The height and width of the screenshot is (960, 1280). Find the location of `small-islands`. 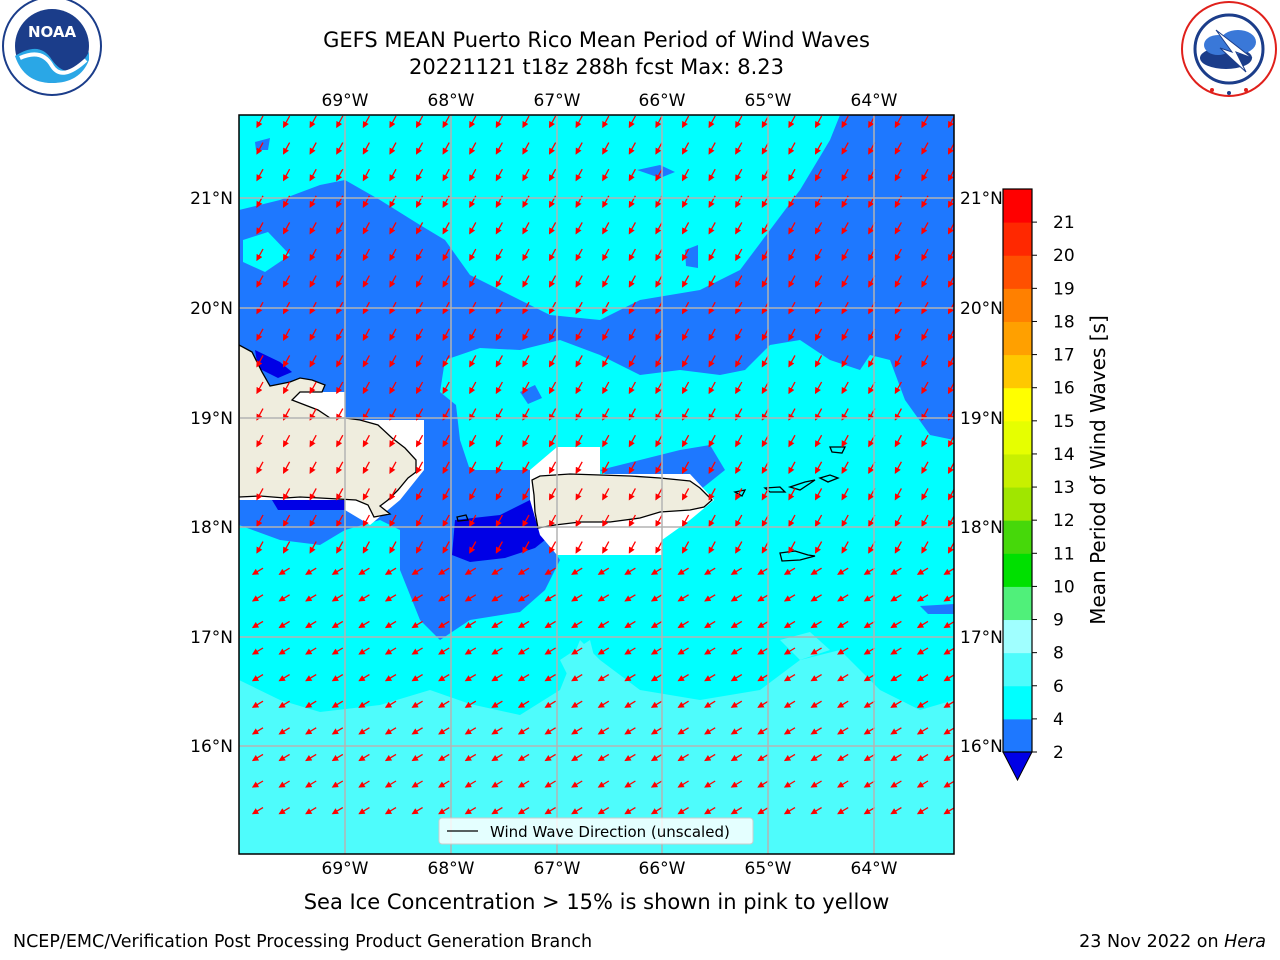

small-islands is located at coordinates (651, 504).